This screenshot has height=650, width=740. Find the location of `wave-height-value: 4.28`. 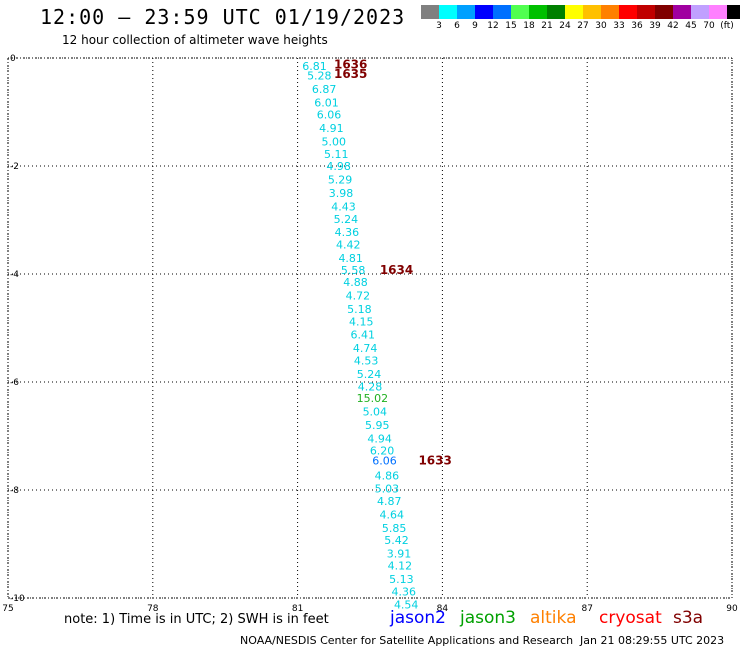

wave-height-value: 4.28 is located at coordinates (370, 386).